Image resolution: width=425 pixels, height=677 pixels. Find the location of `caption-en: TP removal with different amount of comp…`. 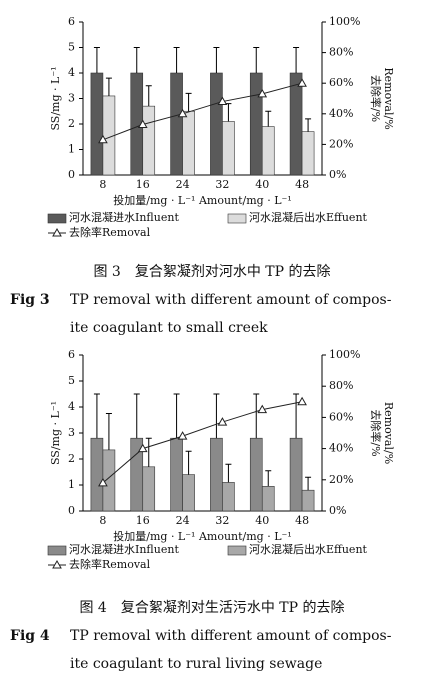

caption-en: TP removal with different amount of comp… is located at coordinates (231, 300).